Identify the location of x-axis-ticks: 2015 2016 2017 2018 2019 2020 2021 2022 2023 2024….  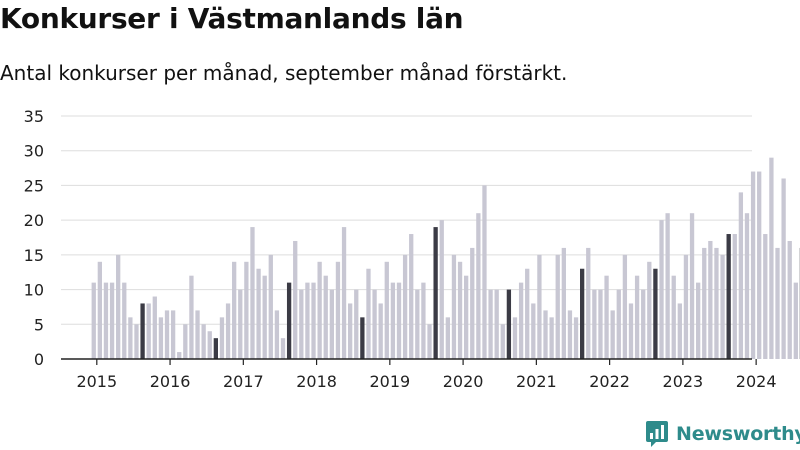
(426, 375).